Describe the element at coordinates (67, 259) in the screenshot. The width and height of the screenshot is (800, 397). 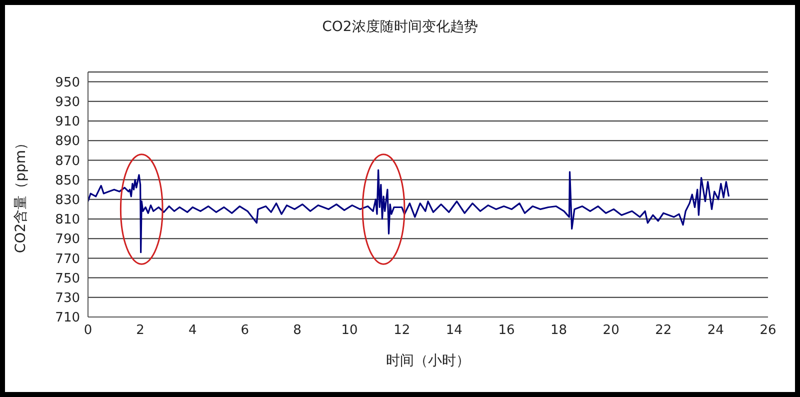
I see `y-tick-label: 770` at that location.